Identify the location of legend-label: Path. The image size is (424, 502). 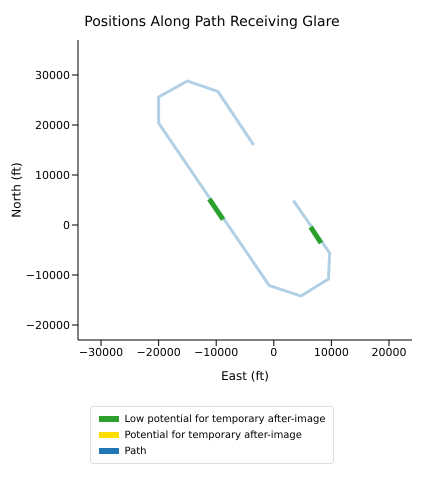
(135, 451).